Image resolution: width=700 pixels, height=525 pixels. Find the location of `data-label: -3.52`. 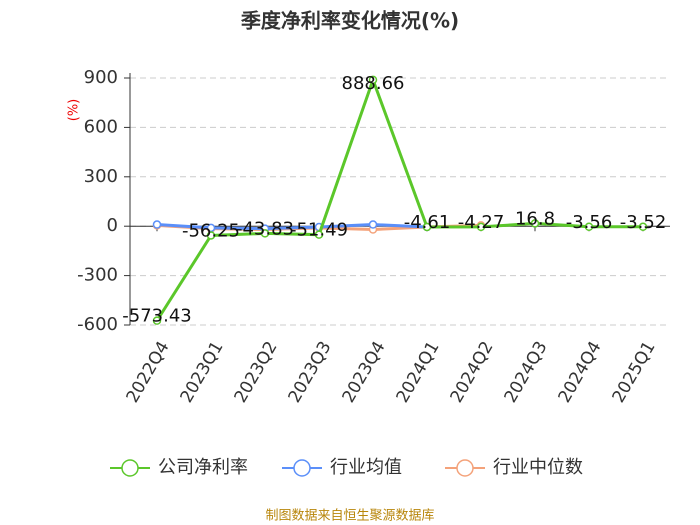

data-label: -3.52 is located at coordinates (643, 222).